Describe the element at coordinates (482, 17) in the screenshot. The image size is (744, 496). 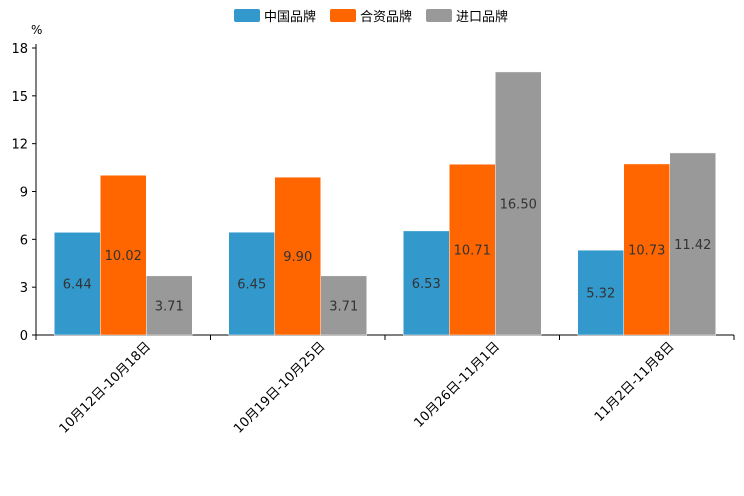
I see `legend-label: 进口品牌` at that location.